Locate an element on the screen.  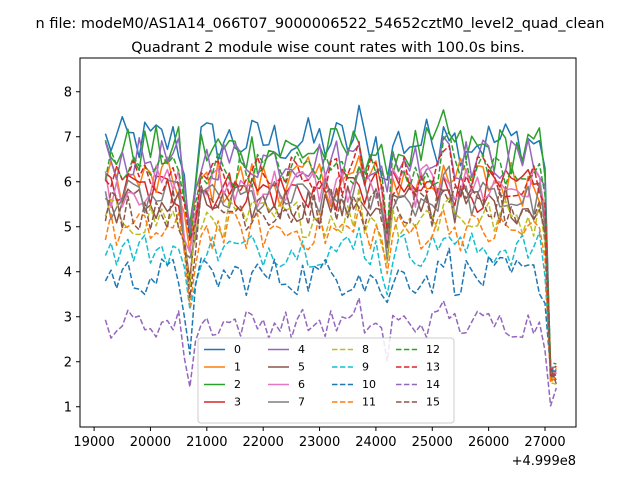
legend-label-3: 3 is located at coordinates (237, 402).